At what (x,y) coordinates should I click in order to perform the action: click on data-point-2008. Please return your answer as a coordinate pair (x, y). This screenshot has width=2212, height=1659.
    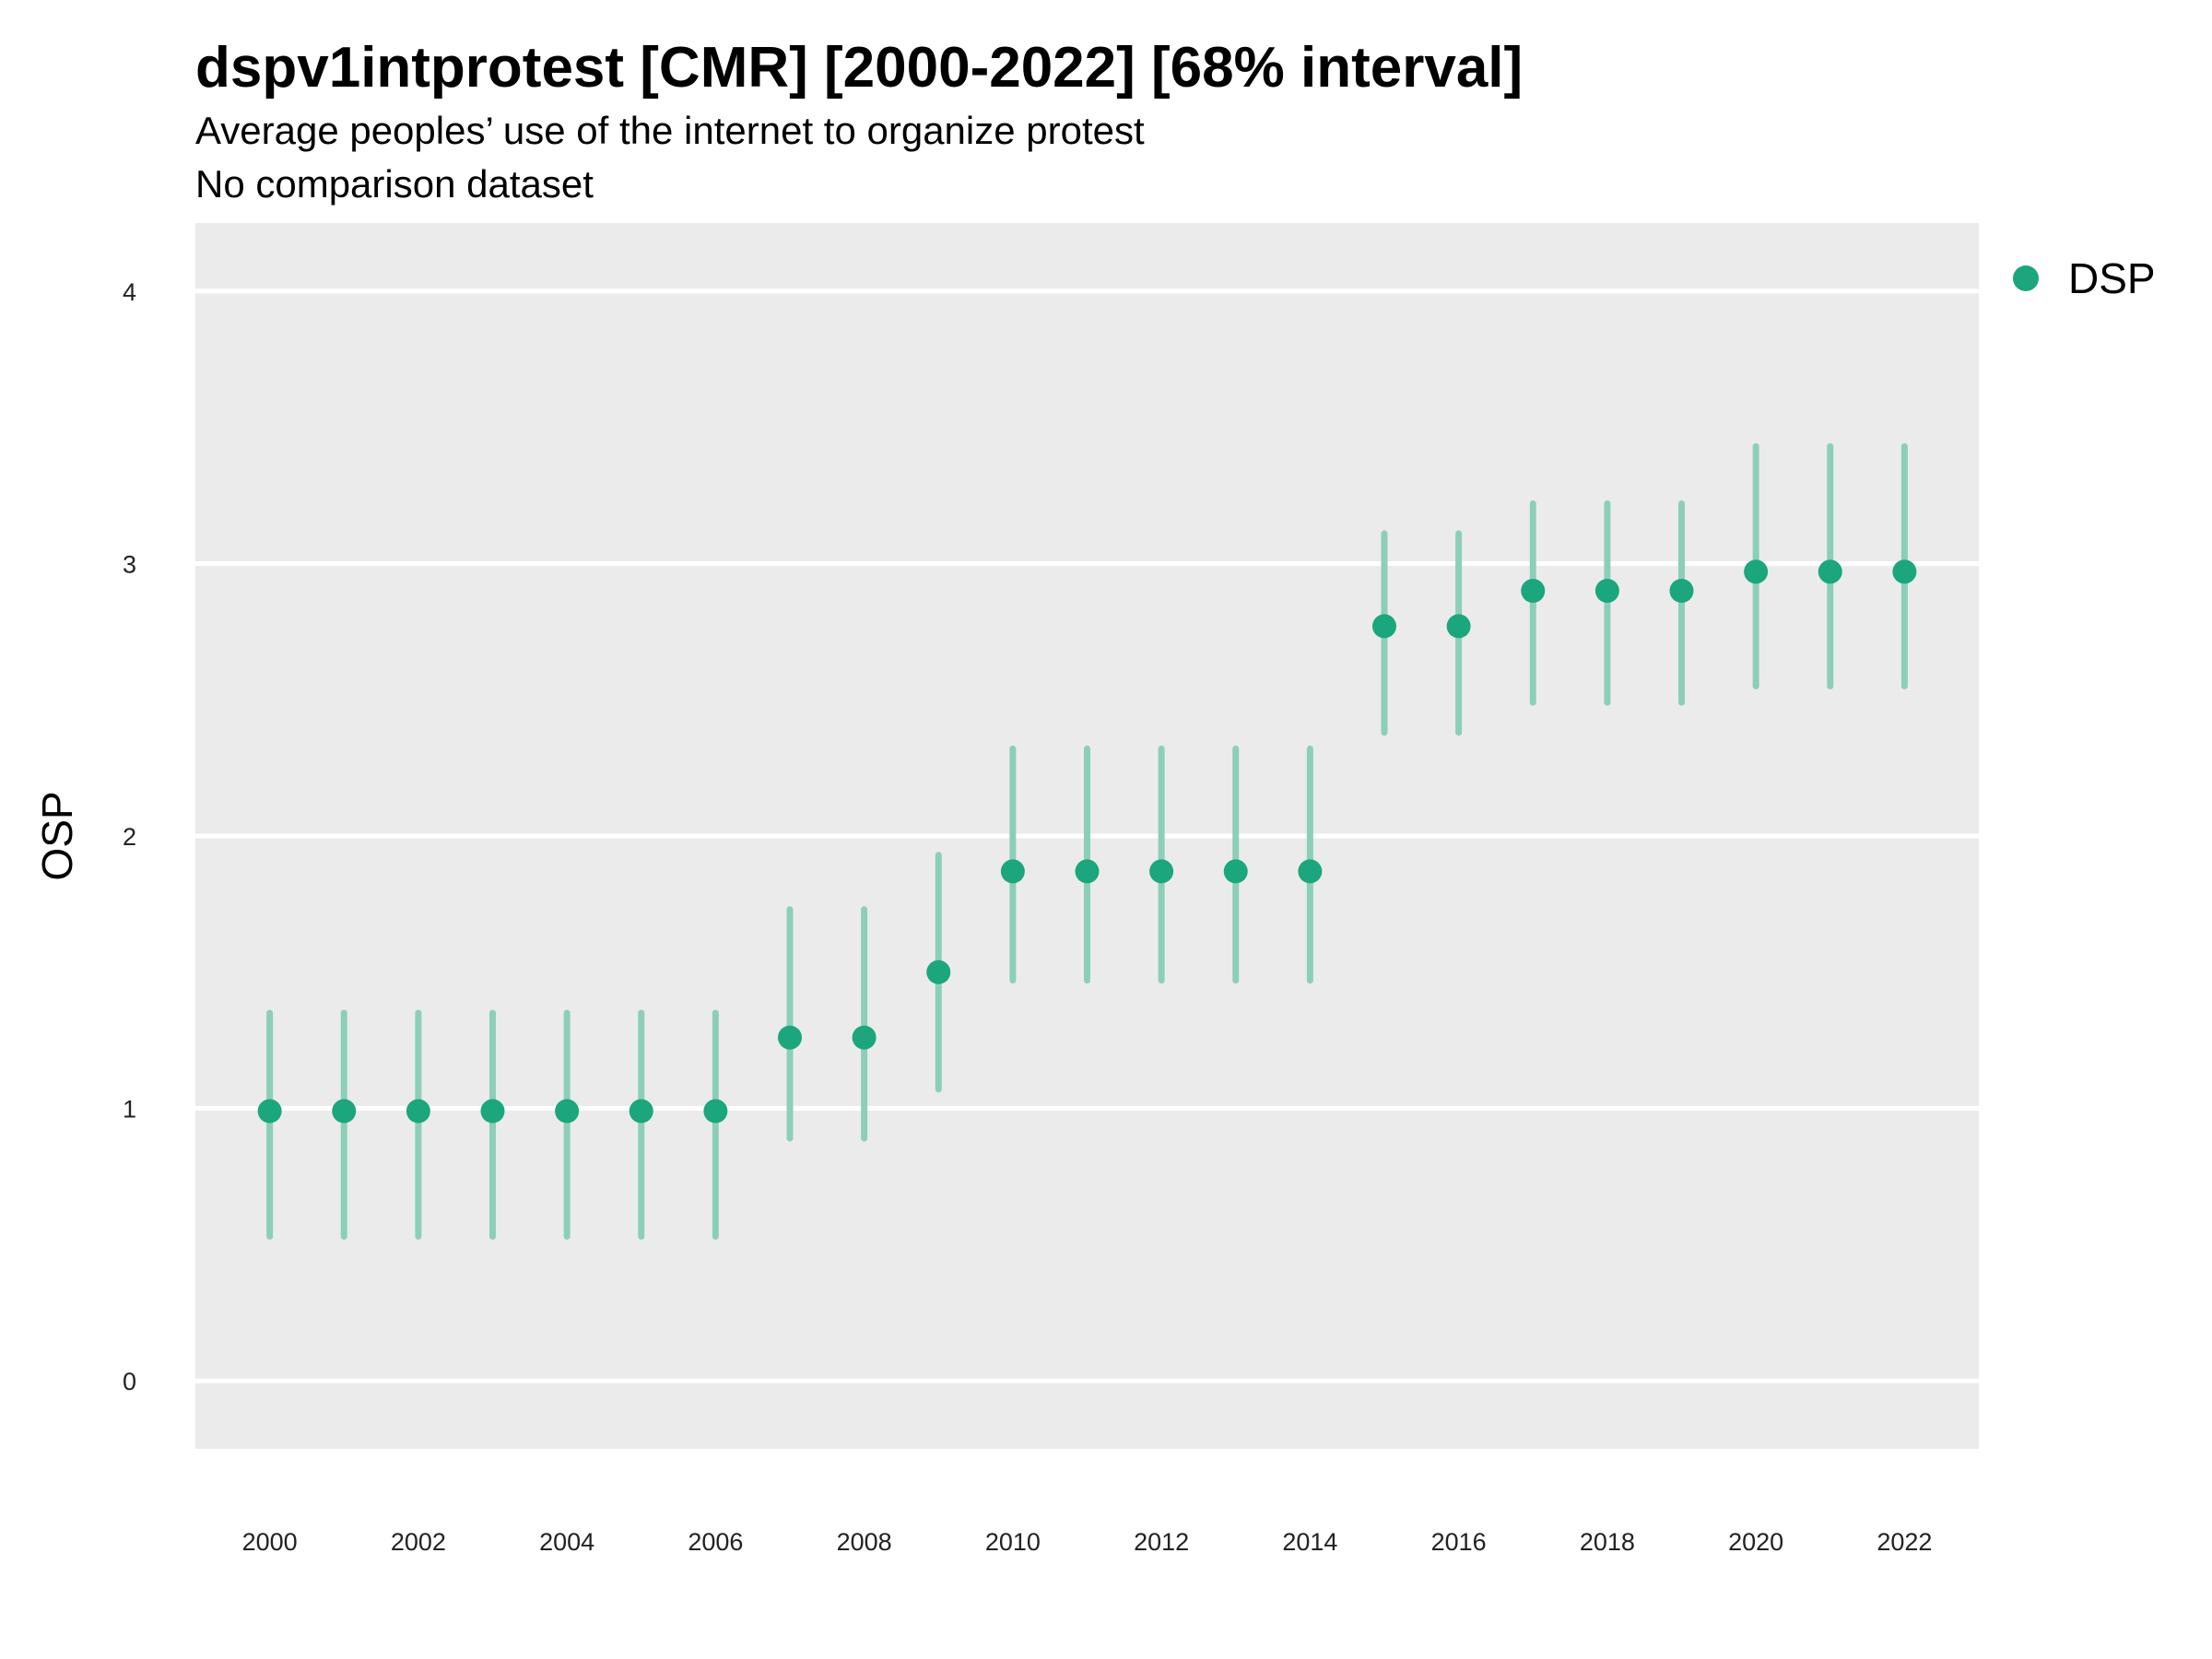
    Looking at the image, I should click on (864, 1037).